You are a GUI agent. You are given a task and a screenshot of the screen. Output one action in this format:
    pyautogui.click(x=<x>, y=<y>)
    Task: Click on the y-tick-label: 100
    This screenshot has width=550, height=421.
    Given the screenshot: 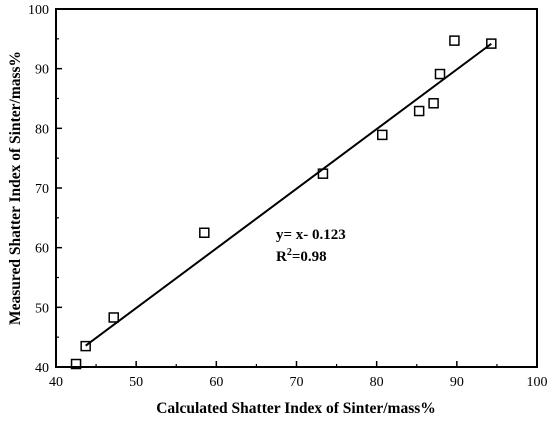 What is the action you would take?
    pyautogui.click(x=38, y=10)
    